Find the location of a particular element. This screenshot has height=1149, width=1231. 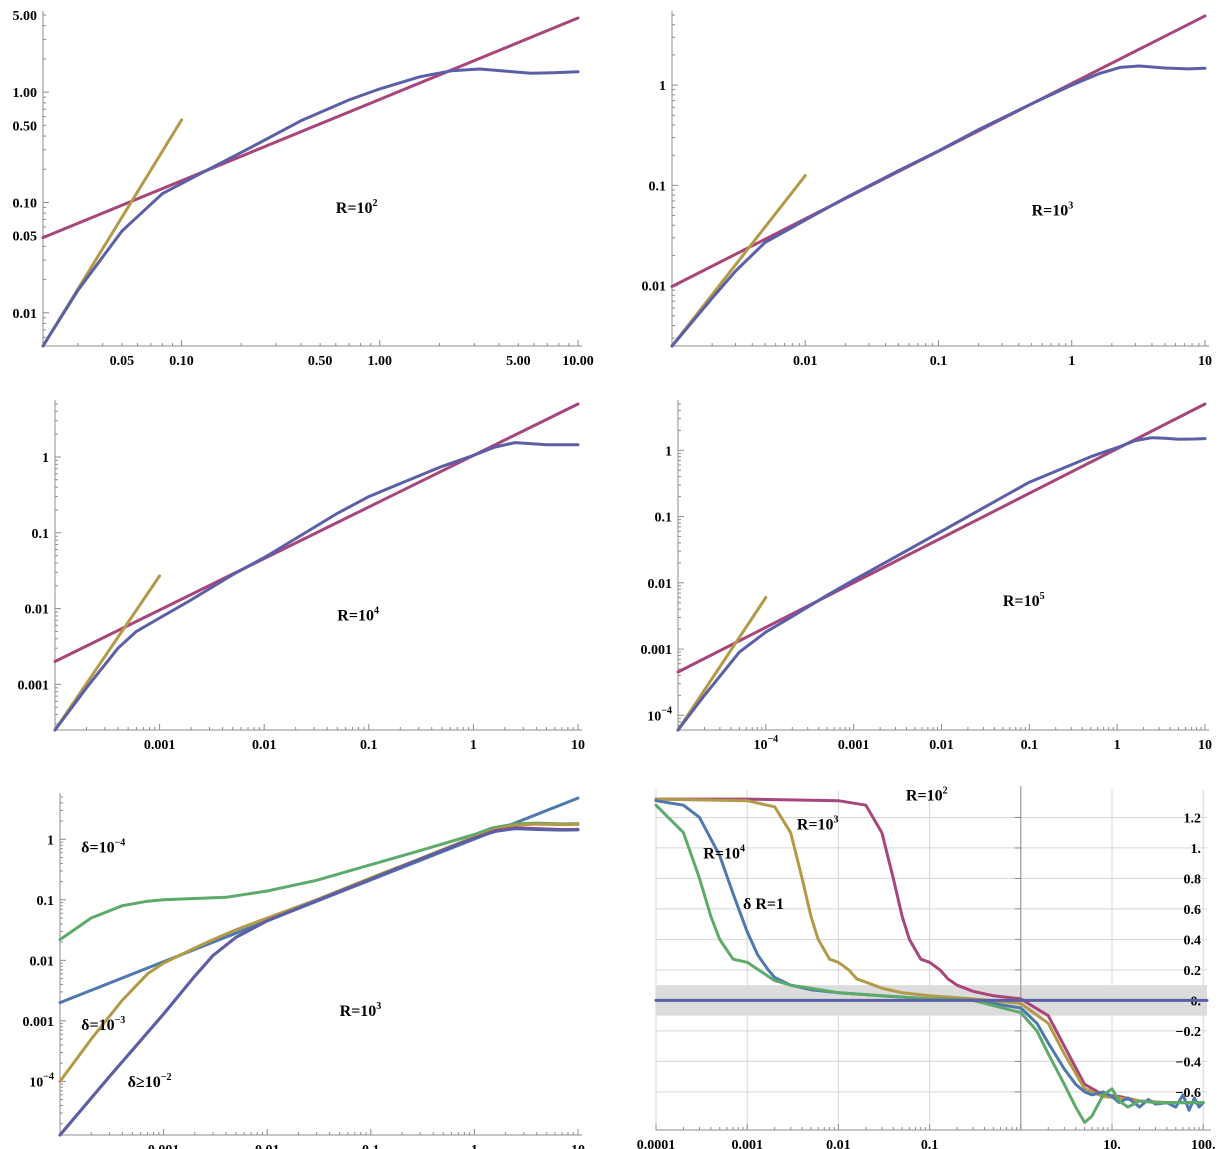

y-tick-label: 0.05 is located at coordinates (25, 237).